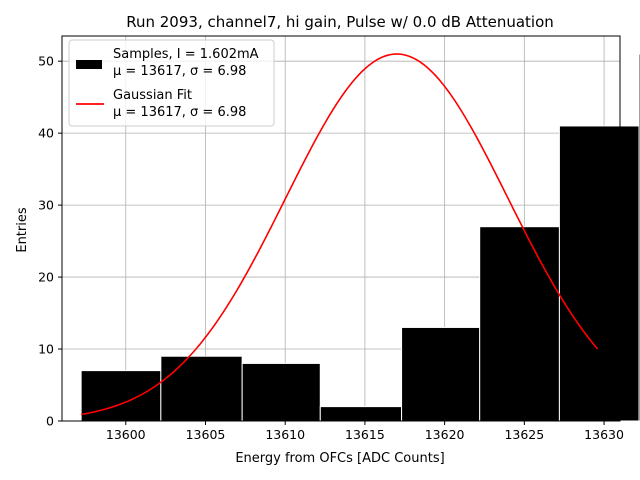 The image size is (640, 480). Describe the element at coordinates (445, 434) in the screenshot. I see `x-tick-label: 13620` at that location.